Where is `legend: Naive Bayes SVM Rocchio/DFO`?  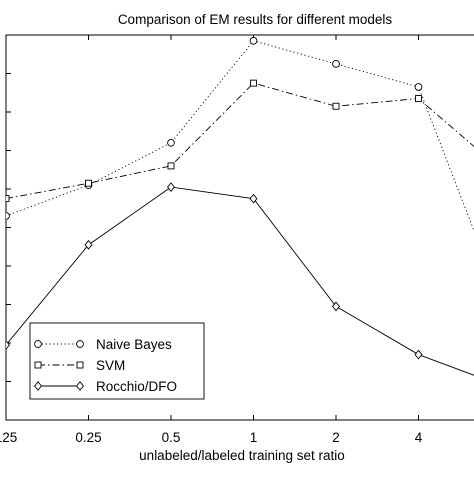
legend: Naive Bayes SVM Rocchio/DFO is located at coordinates (117, 361).